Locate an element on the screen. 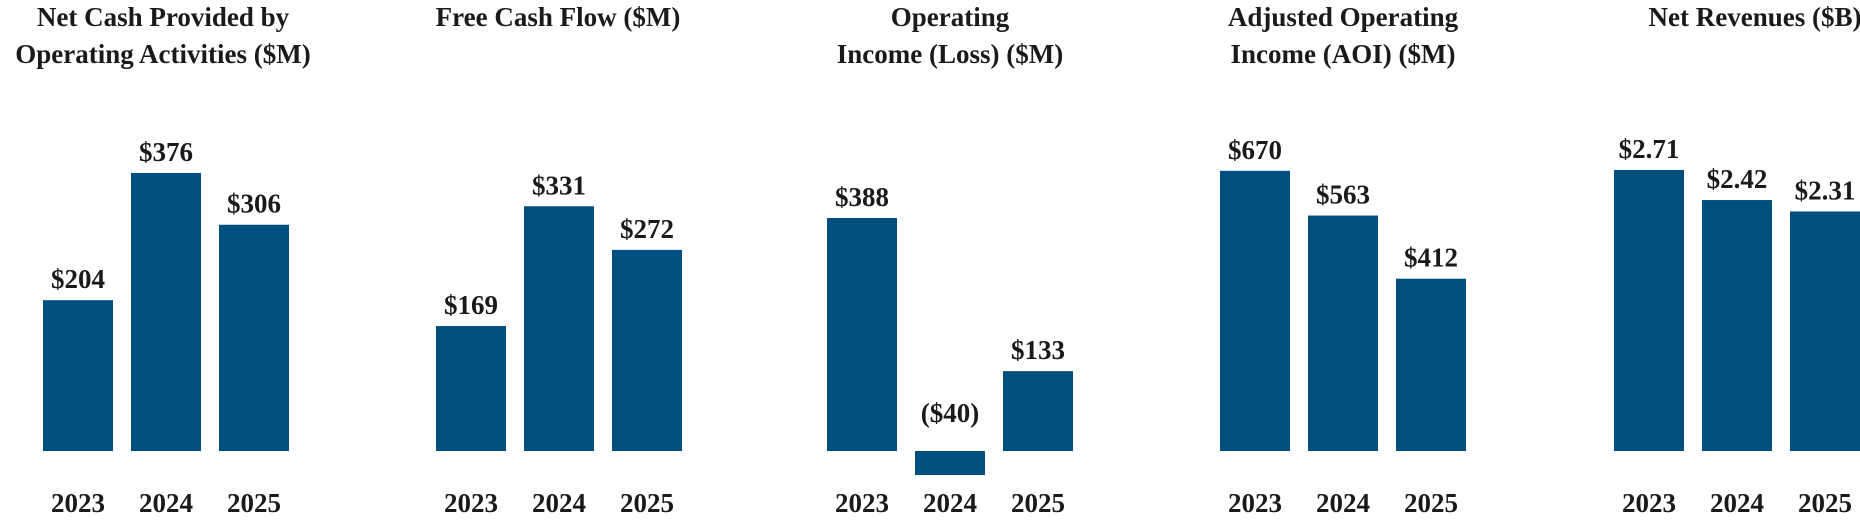  data-label: $2.42 is located at coordinates (1737, 179).